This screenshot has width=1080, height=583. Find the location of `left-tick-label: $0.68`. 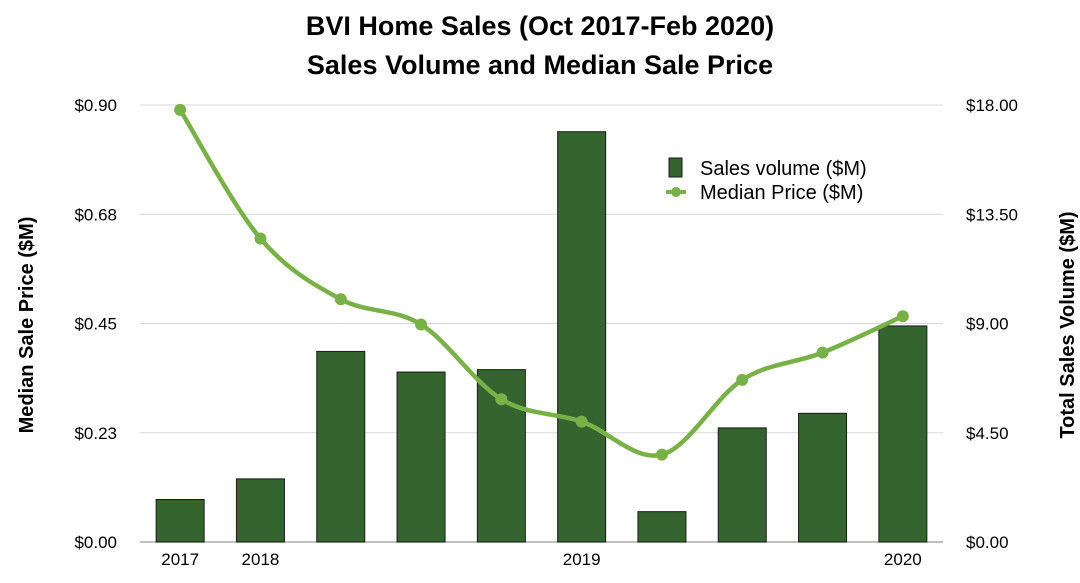

left-tick-label: $0.68 is located at coordinates (95, 214).